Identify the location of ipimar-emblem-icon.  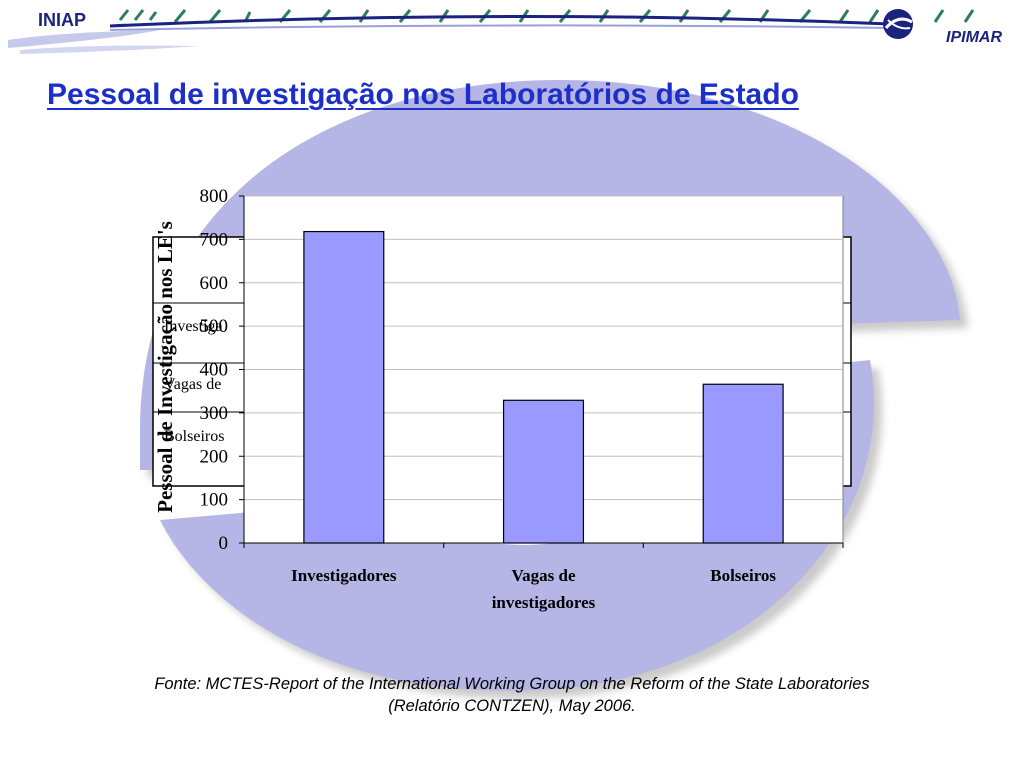
(898, 24).